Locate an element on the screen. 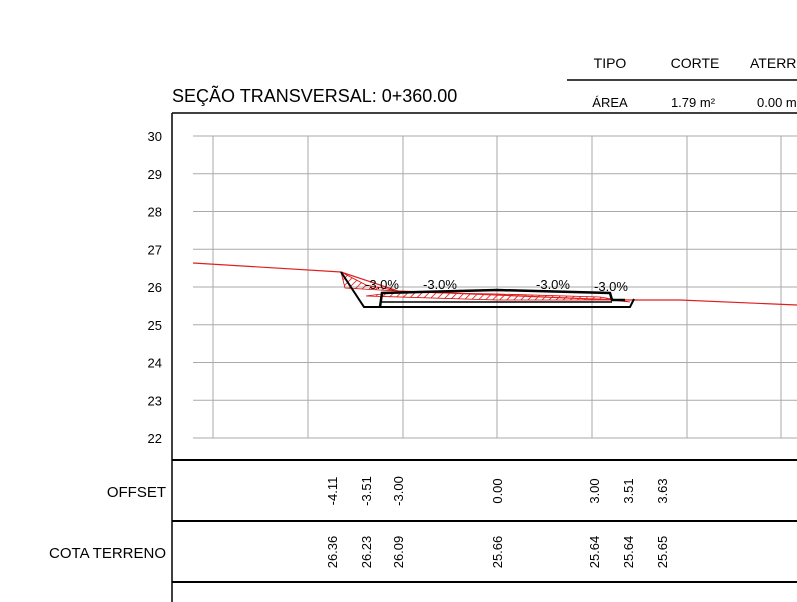 This screenshot has height=602, width=797. row-value: 26.23 is located at coordinates (366, 552).